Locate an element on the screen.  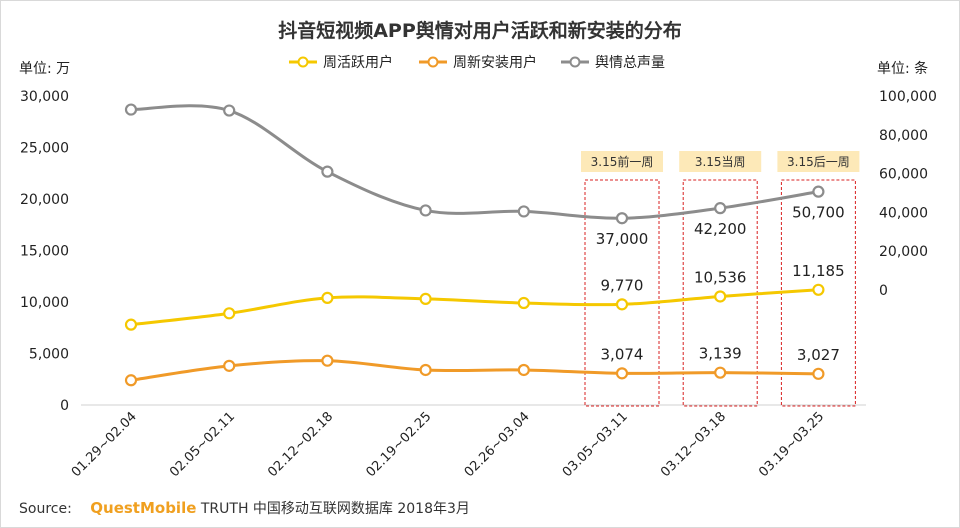
legend-label: 周活跃用户 is located at coordinates (358, 62).